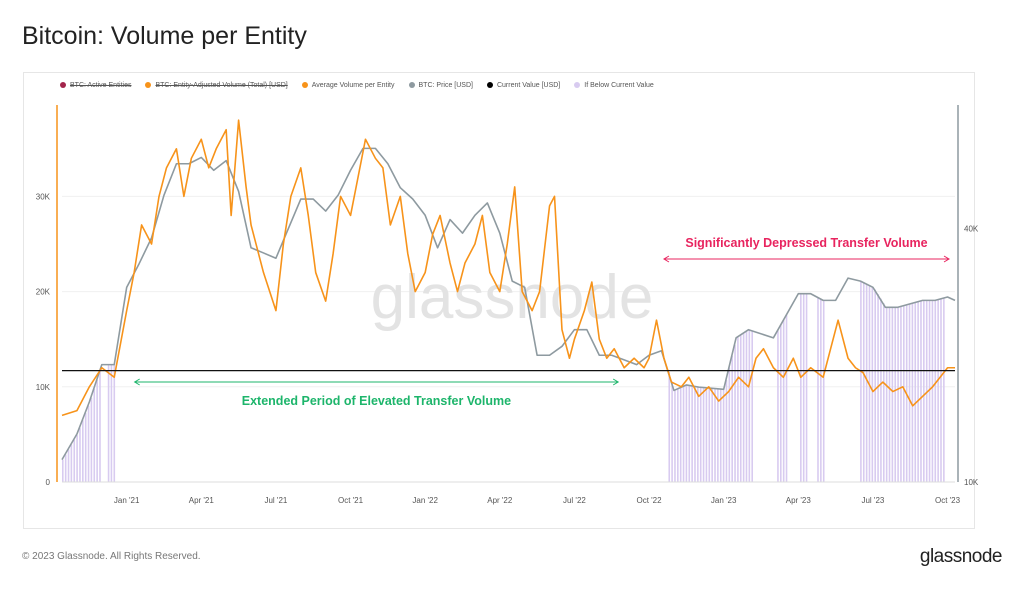  I want to click on annotation-label: Significantly Depressed Transfer Volume, so click(806, 243).